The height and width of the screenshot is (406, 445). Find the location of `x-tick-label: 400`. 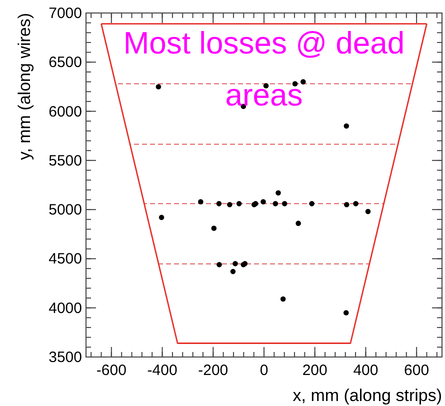

x-tick-label: 400 is located at coordinates (365, 370).